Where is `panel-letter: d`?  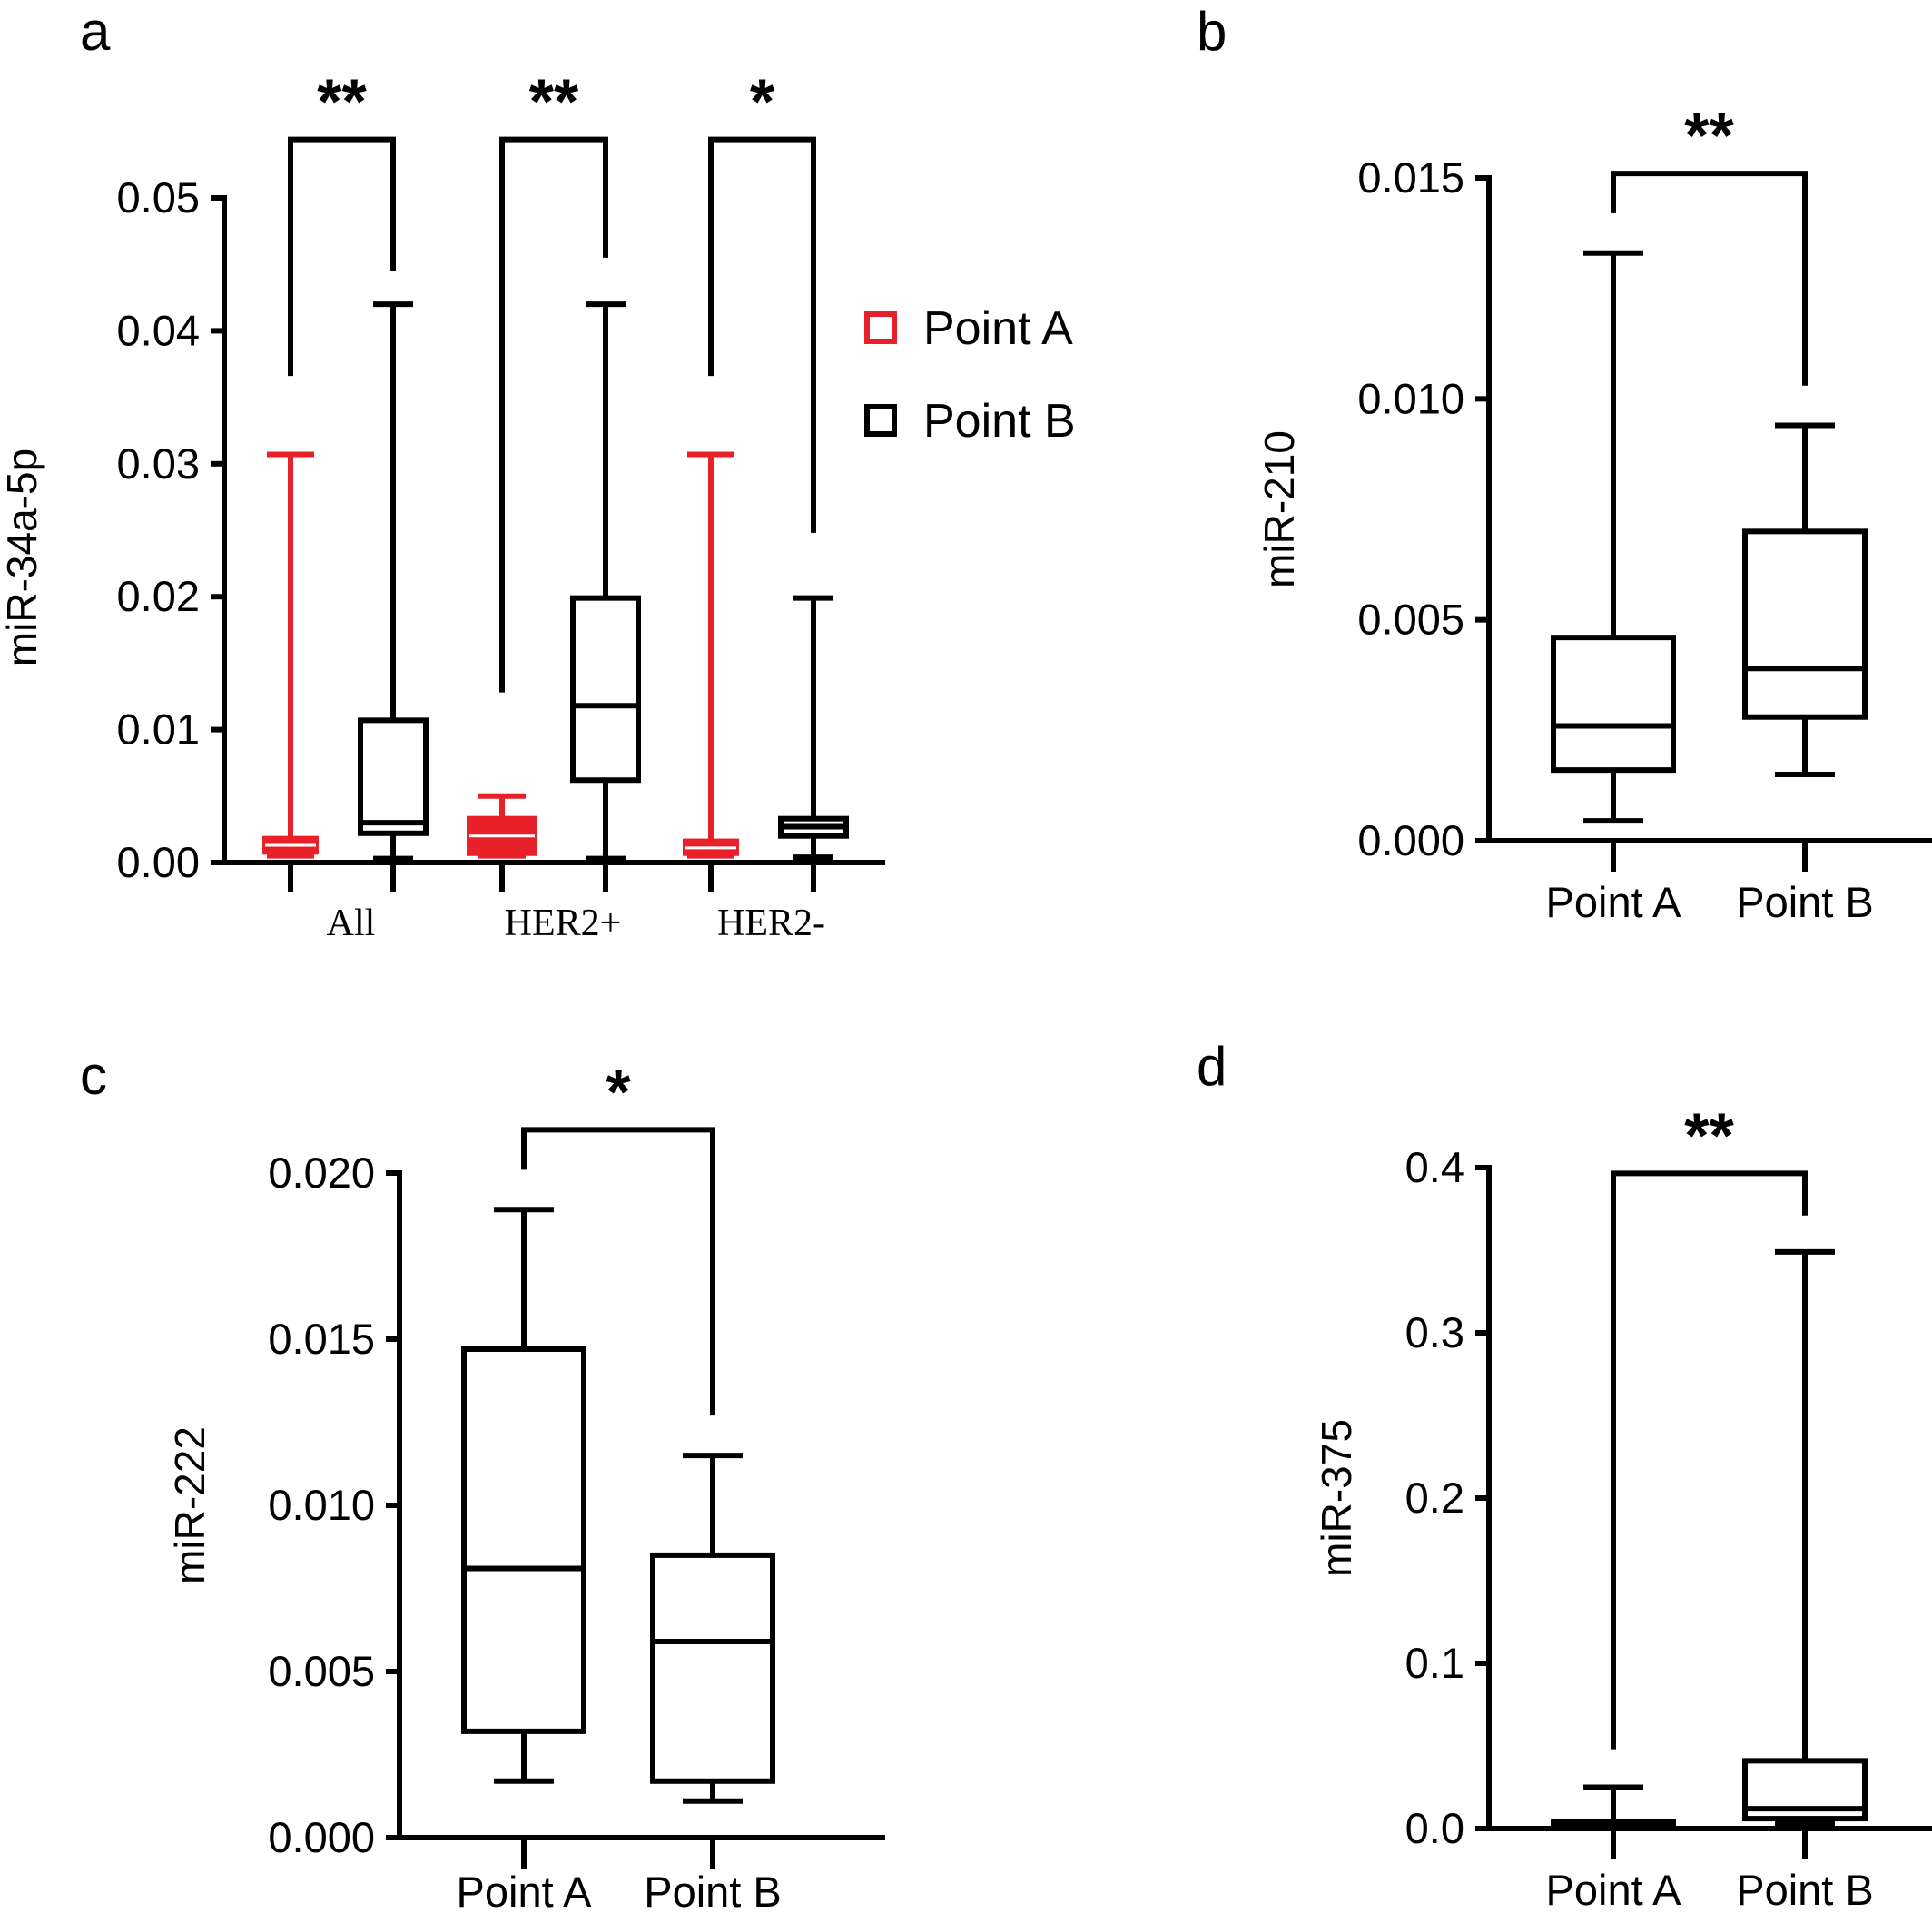
panel-letter: d is located at coordinates (1212, 1066).